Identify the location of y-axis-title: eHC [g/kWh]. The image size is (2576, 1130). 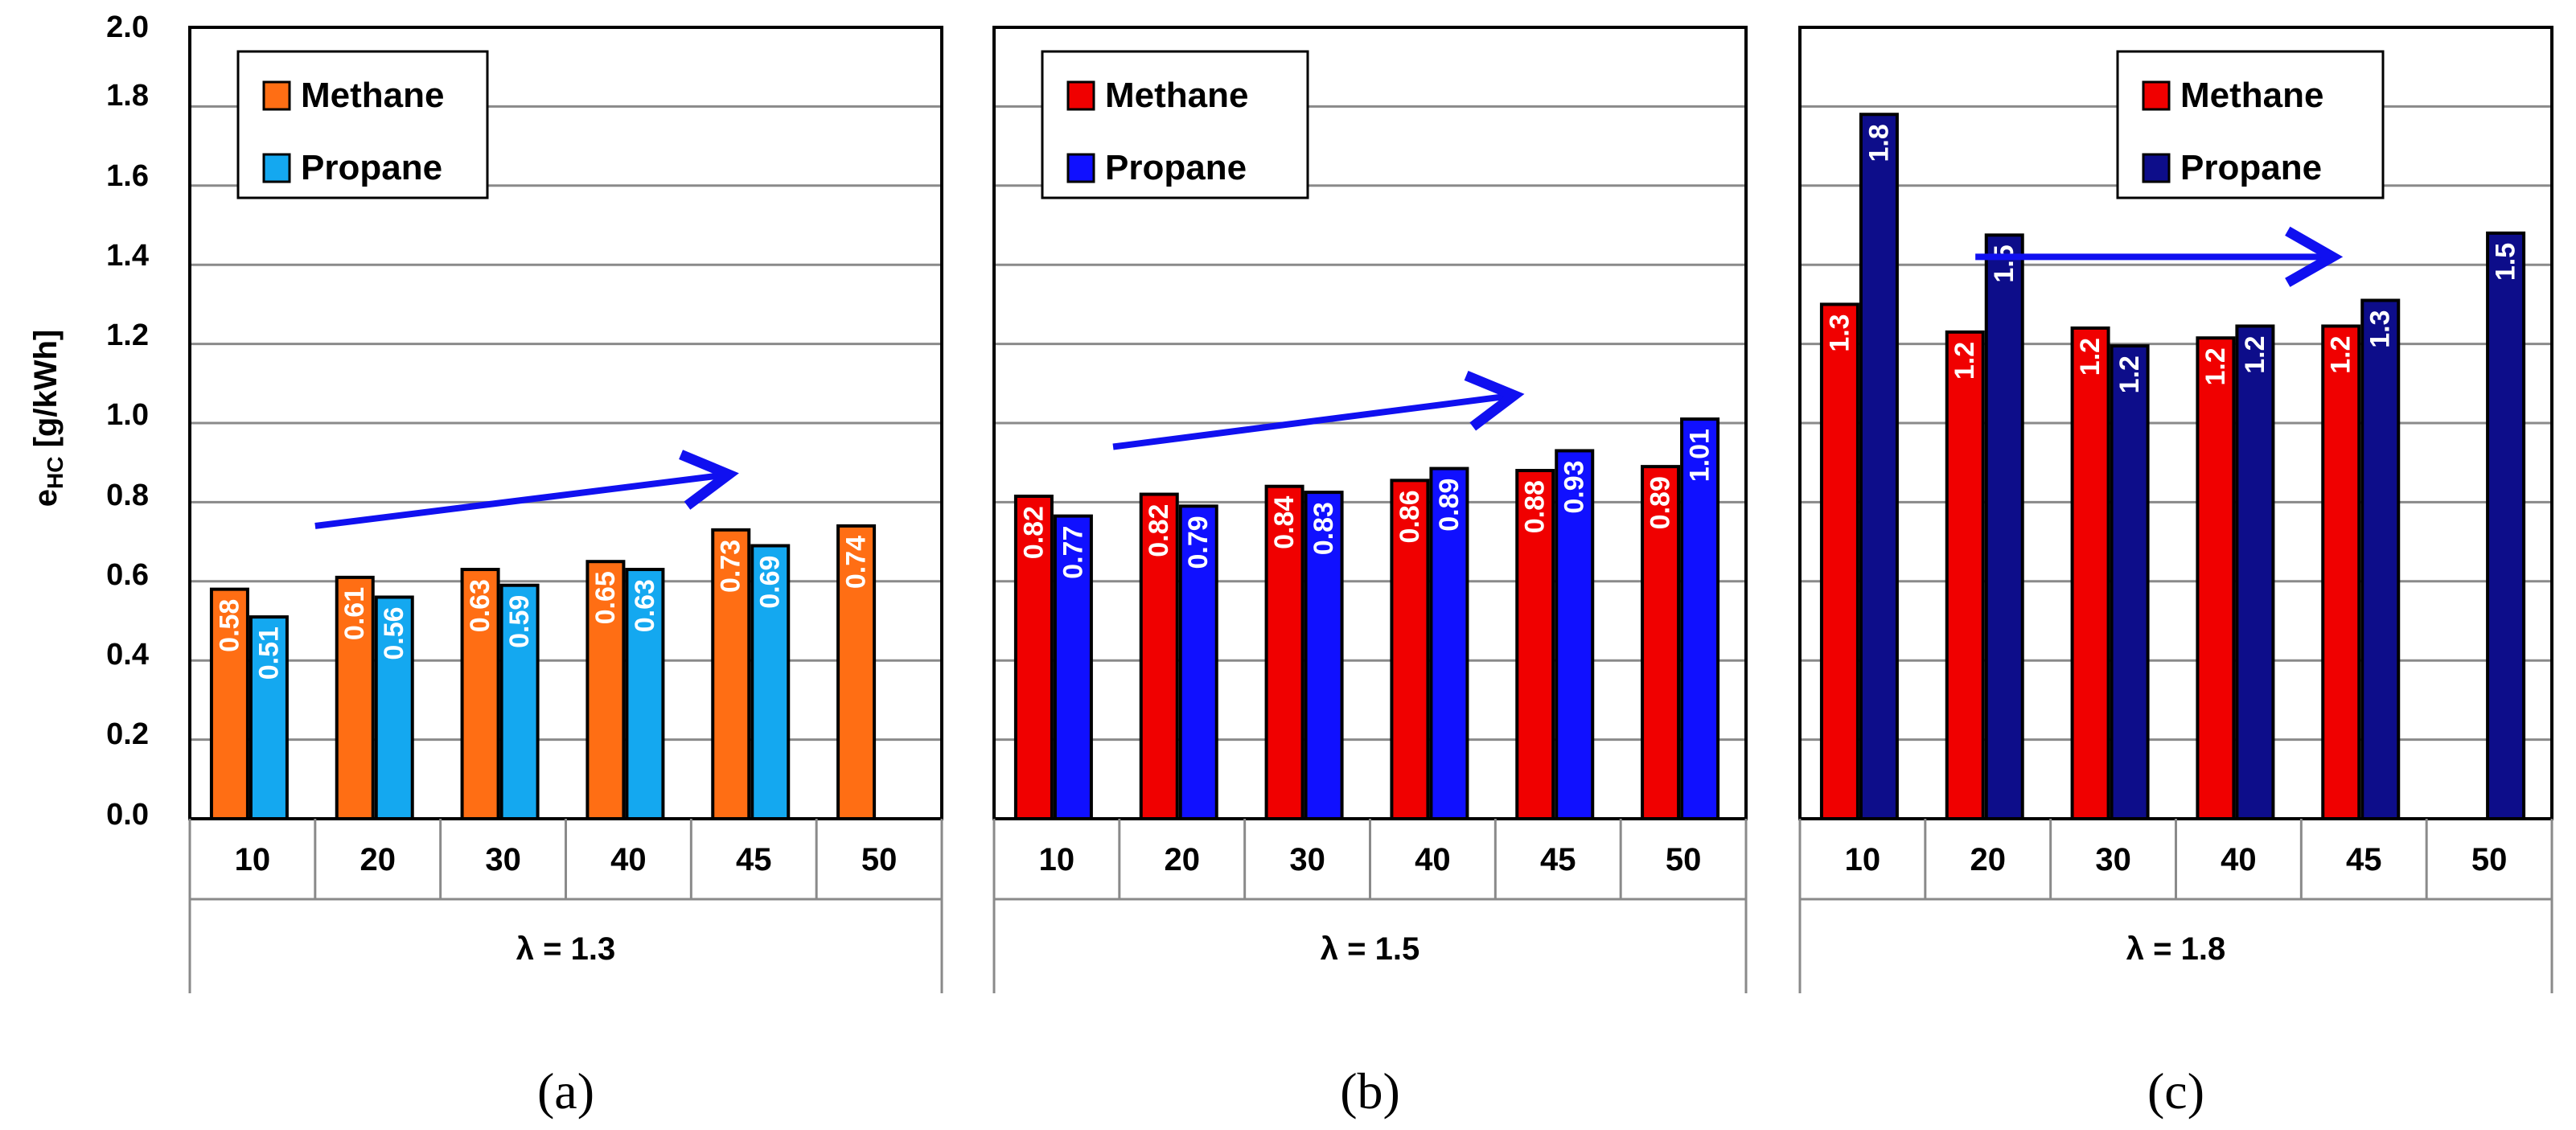
(48, 418).